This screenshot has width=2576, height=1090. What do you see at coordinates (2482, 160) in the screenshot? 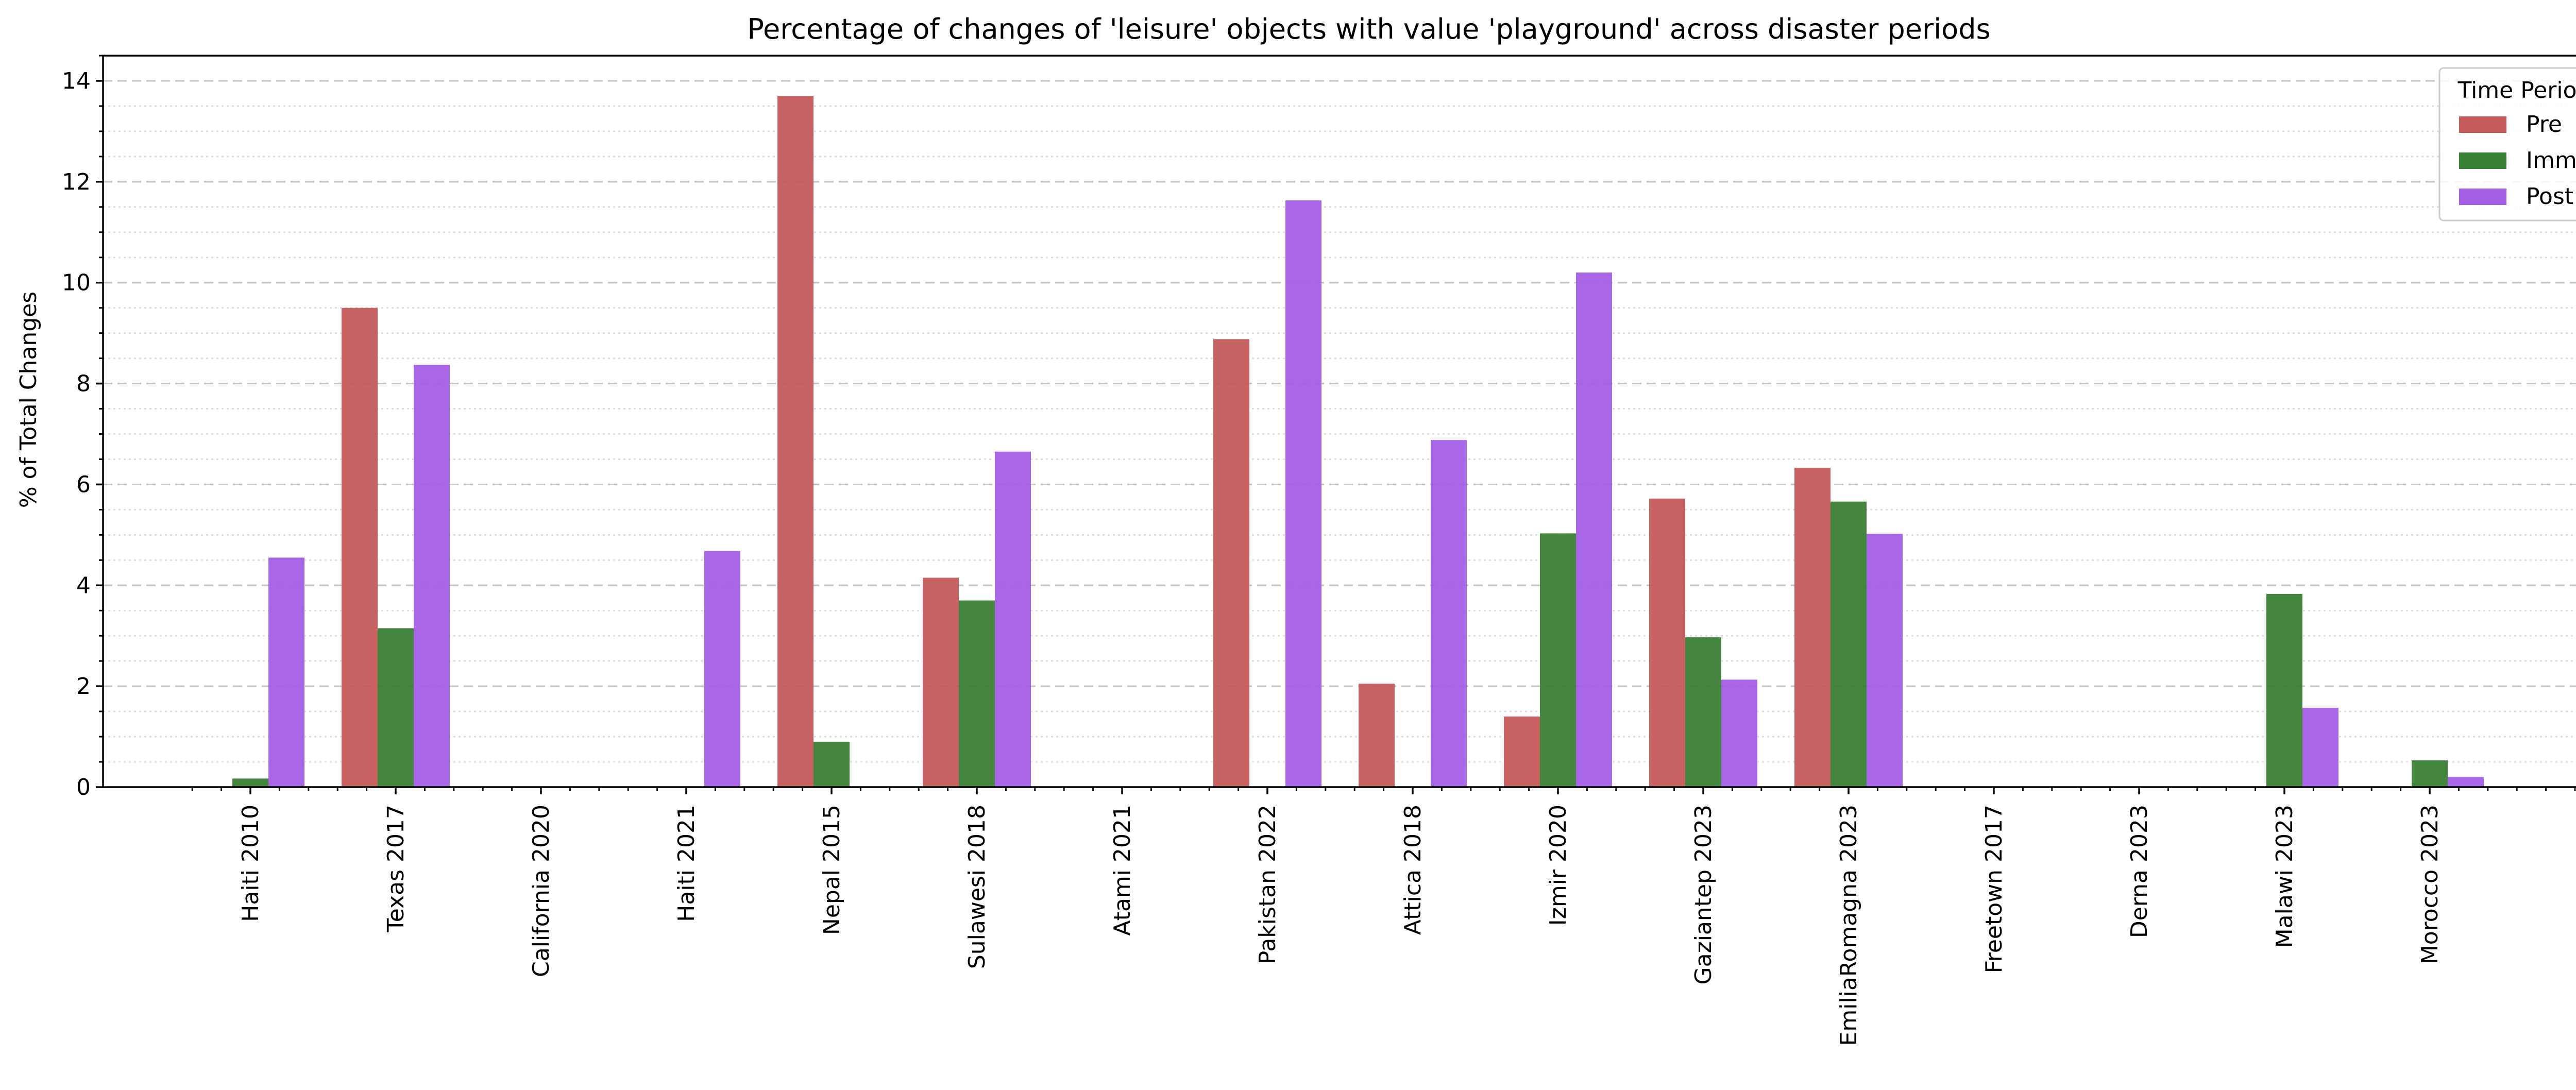
I see `legend-swatch-imm` at bounding box center [2482, 160].